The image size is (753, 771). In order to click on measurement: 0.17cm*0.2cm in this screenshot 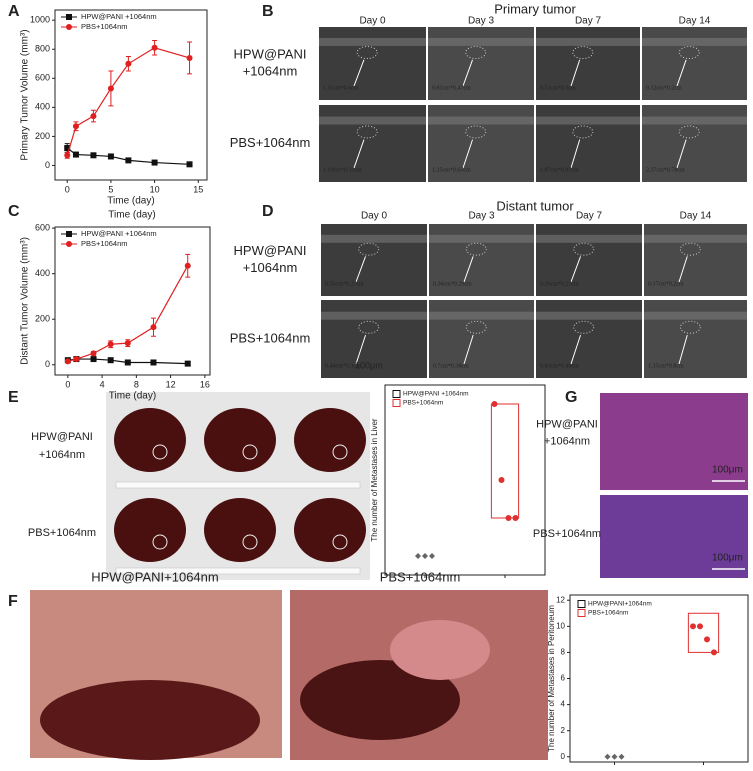, I will do `click(666, 284)`.